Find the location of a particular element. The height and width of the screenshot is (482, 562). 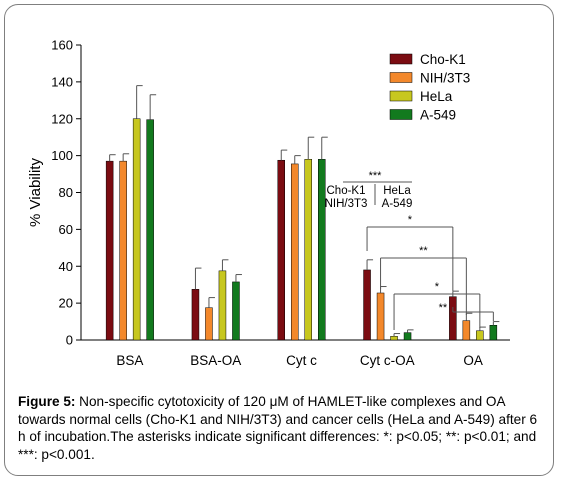

y-axis-label: % Viability is located at coordinates (35, 192).